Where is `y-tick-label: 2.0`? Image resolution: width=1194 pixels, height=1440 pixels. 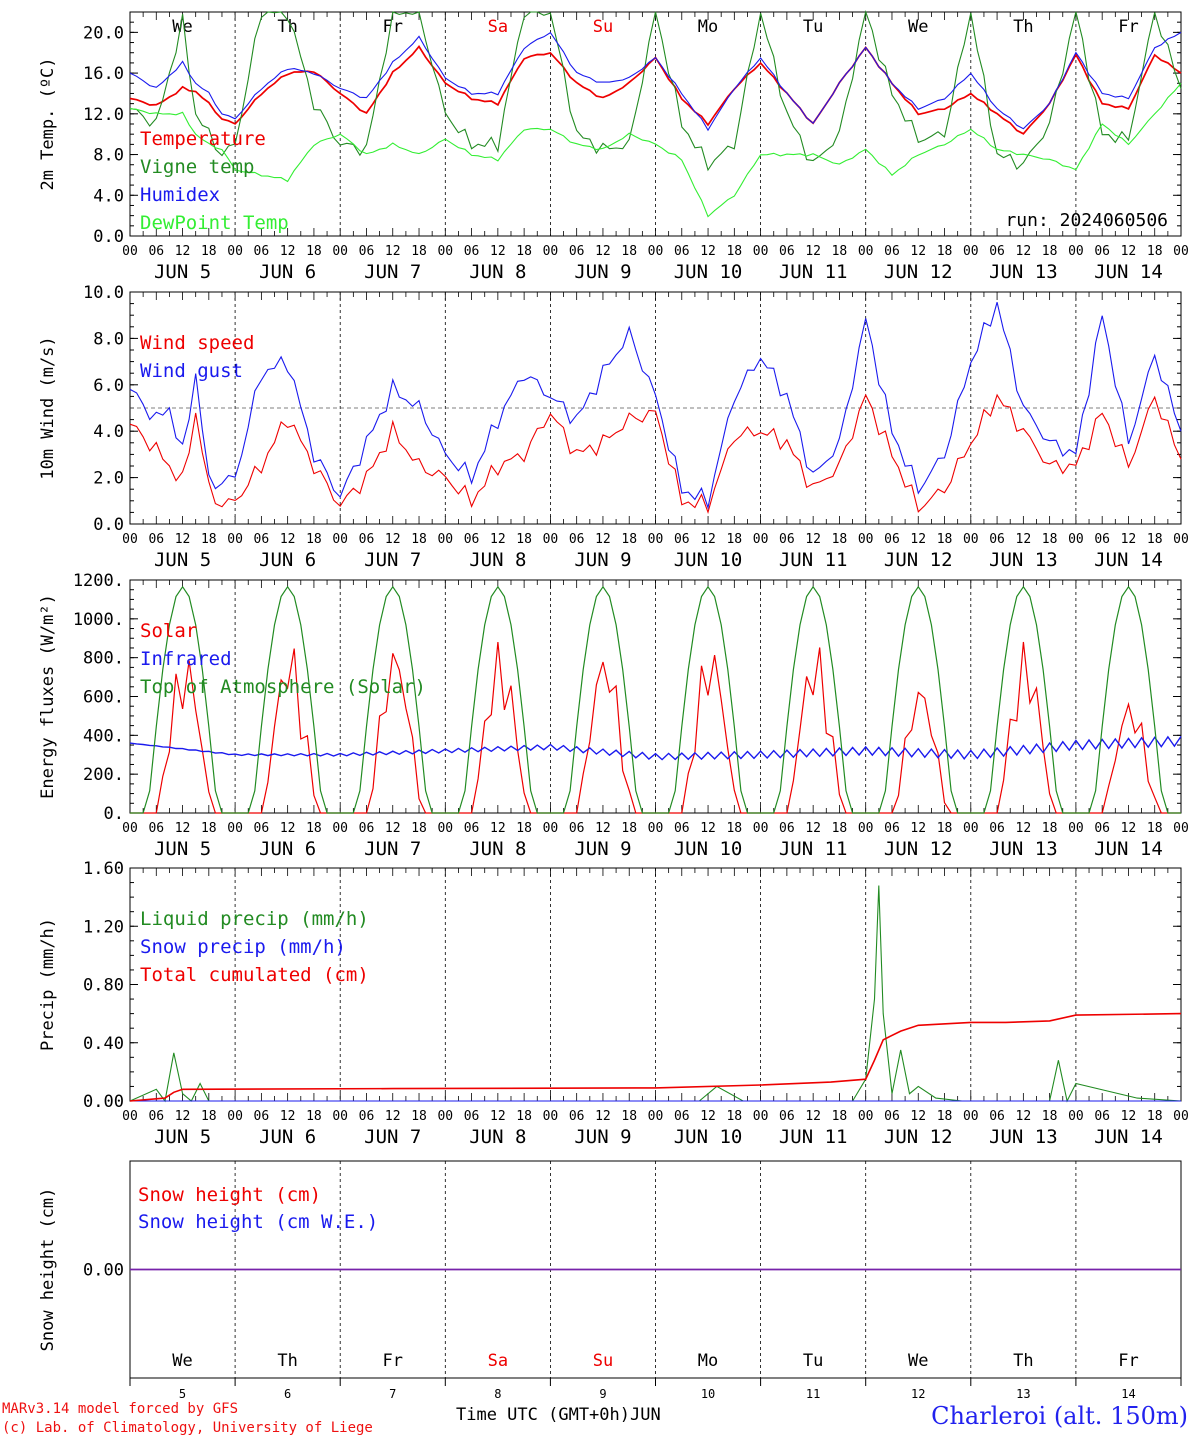 y-tick-label: 2.0 is located at coordinates (108, 479).